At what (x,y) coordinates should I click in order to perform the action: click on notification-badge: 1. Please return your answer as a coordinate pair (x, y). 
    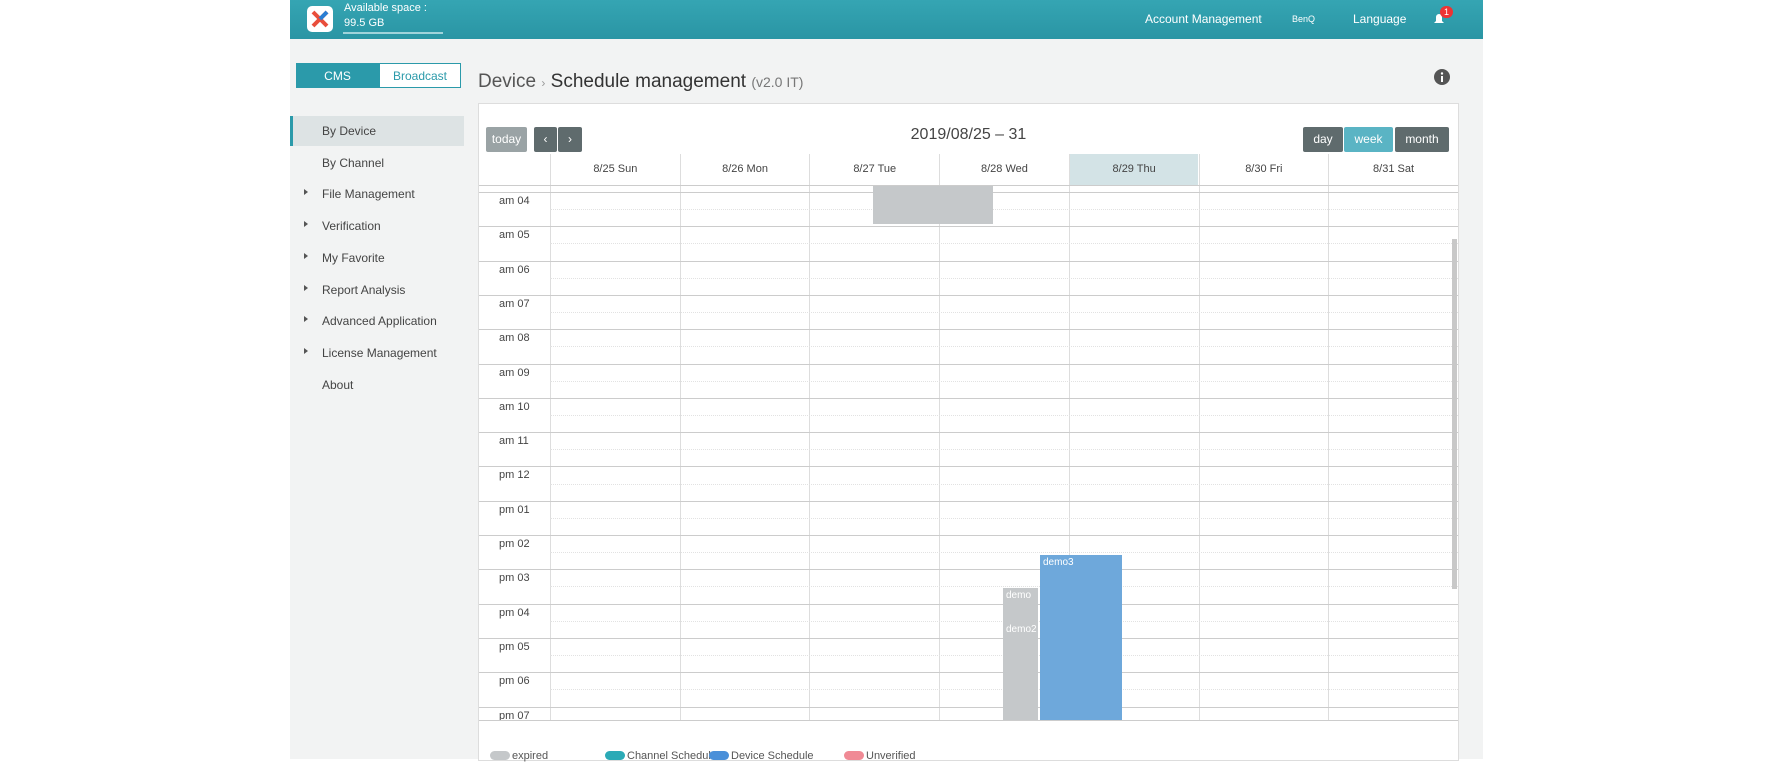
    Looking at the image, I should click on (1446, 12).